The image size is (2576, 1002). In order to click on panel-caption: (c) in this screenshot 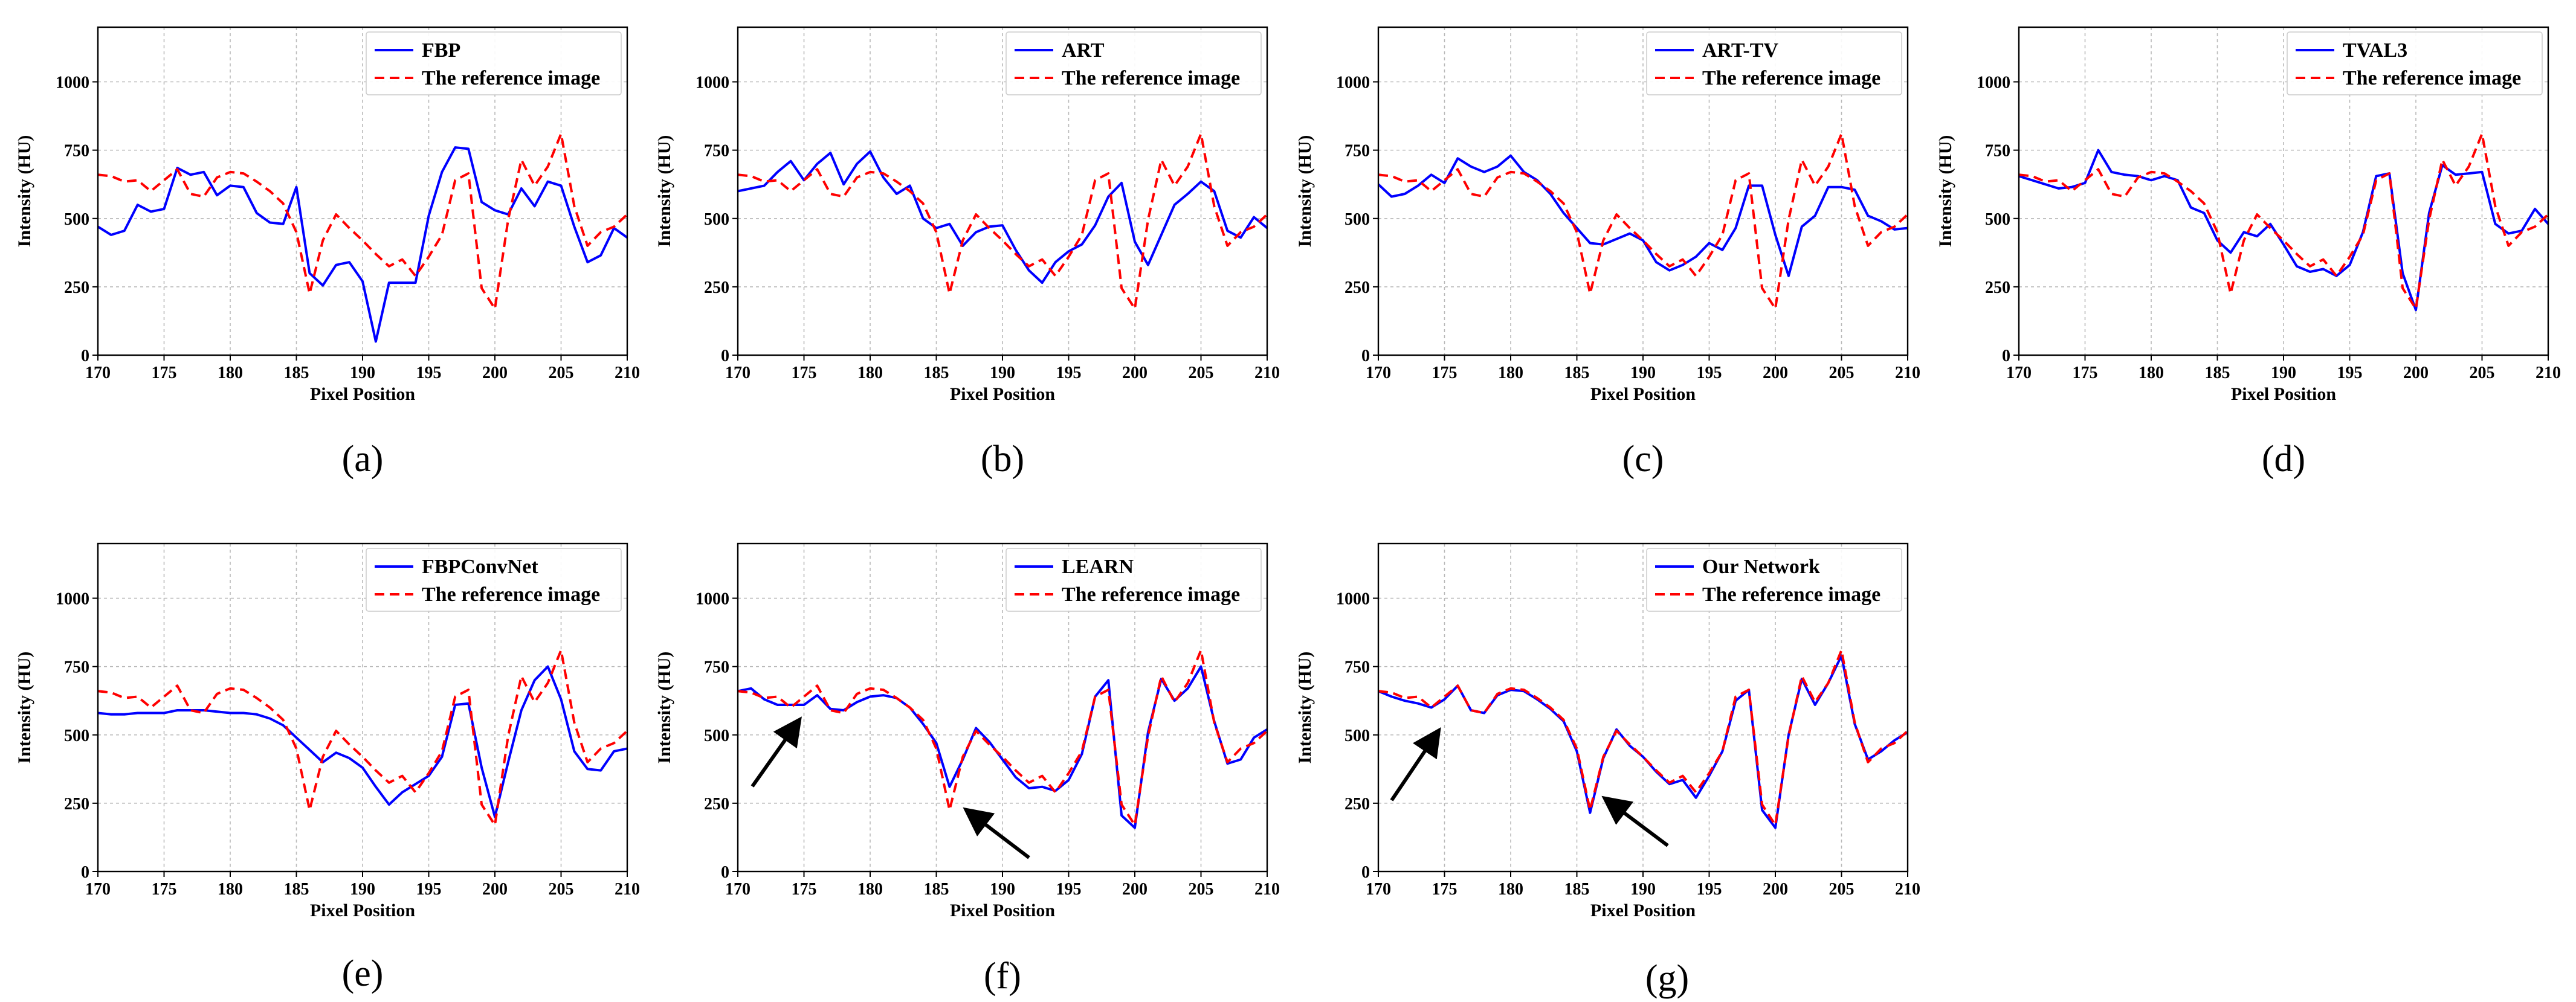, I will do `click(1643, 459)`.